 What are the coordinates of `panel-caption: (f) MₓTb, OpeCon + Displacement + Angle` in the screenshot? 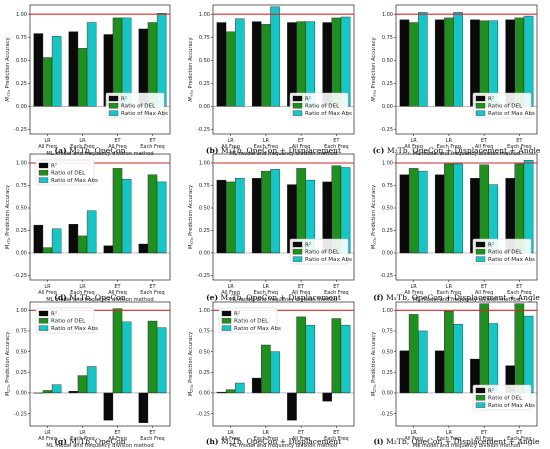 It's located at (456, 297).